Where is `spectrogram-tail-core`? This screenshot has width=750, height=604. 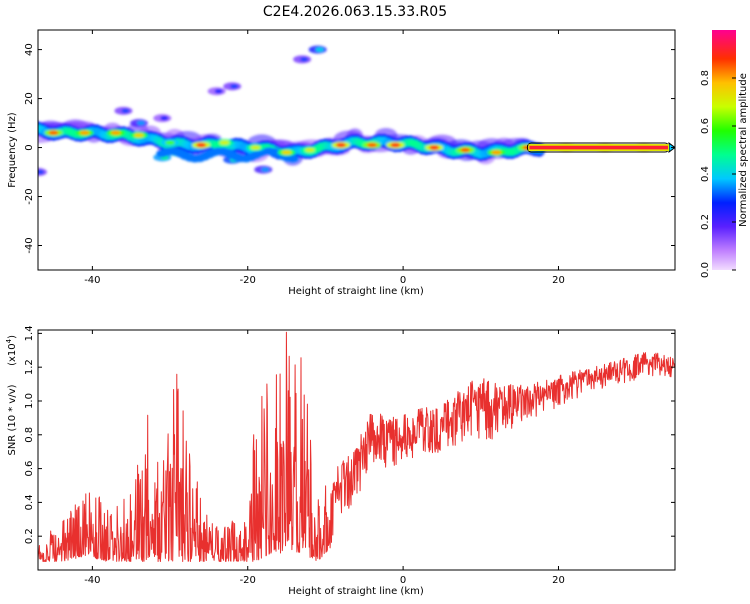 spectrogram-tail-core is located at coordinates (598, 147).